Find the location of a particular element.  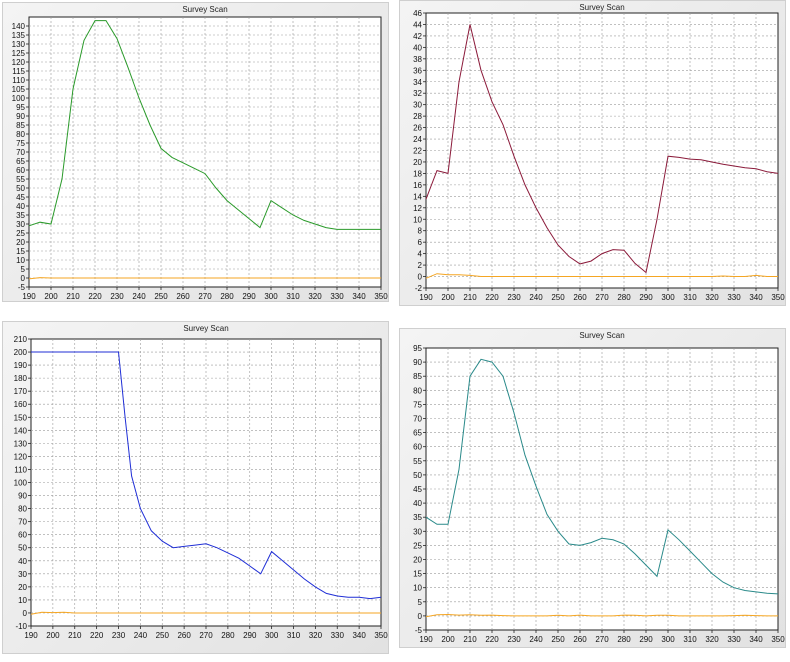

y-tick-label: 115 is located at coordinates (18, 71).